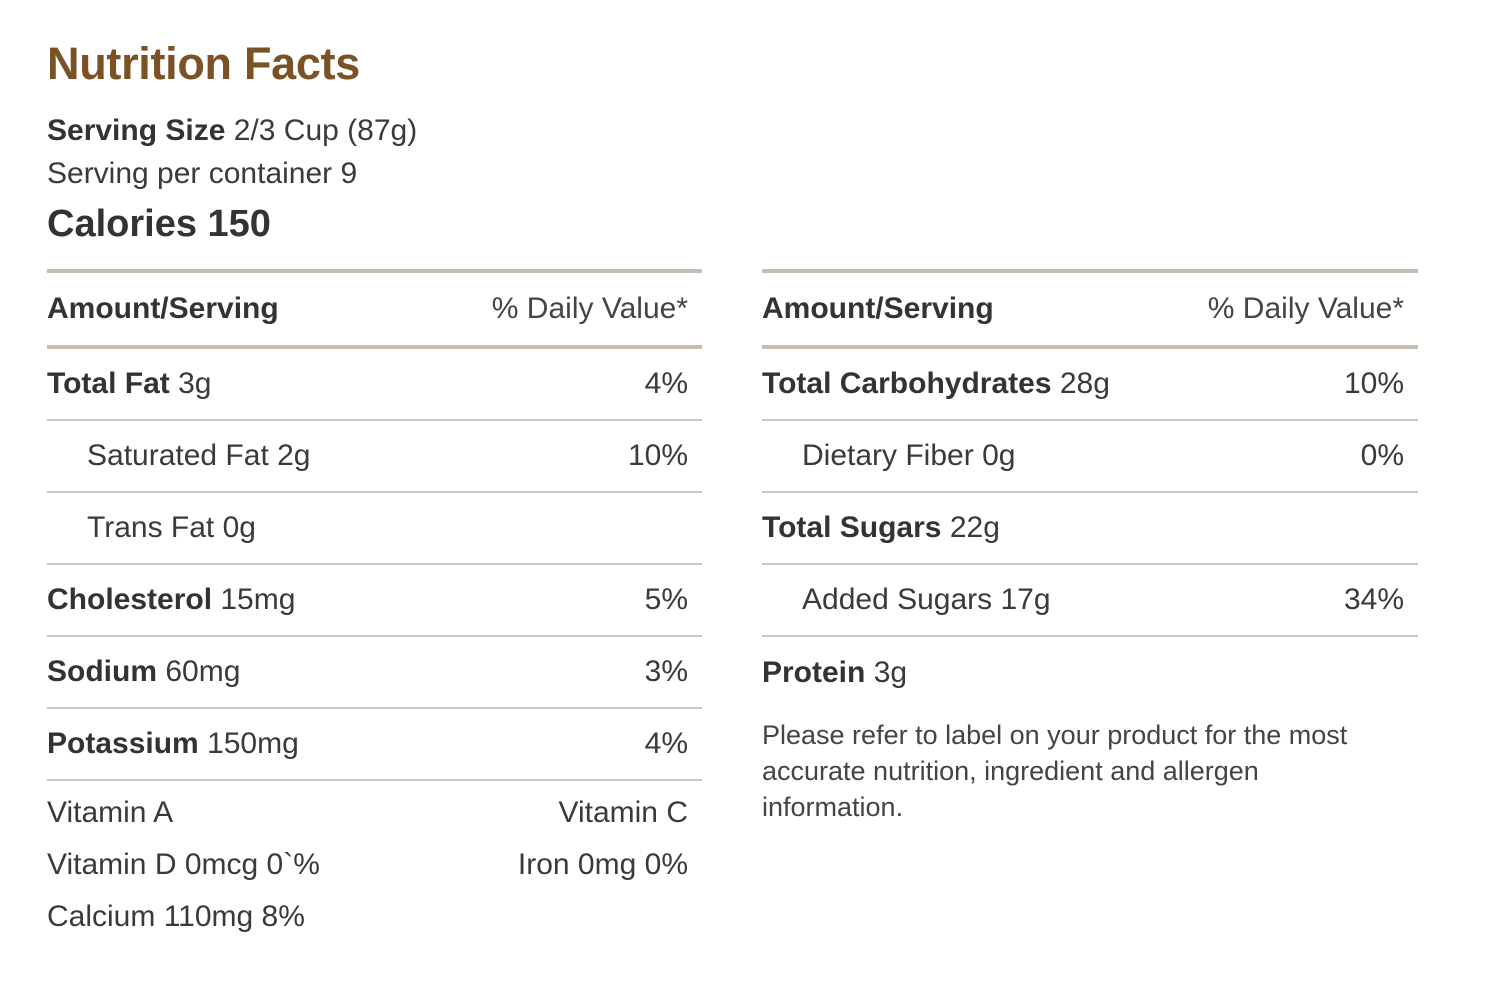 Image resolution: width=1502 pixels, height=1004 pixels. What do you see at coordinates (897, 599) in the screenshot?
I see `nutrient-name: Added Sugars` at bounding box center [897, 599].